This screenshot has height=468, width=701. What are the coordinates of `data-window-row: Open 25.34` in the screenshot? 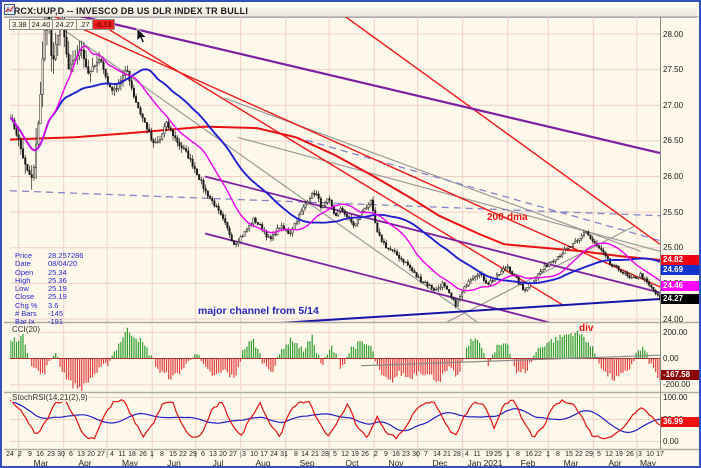 It's located at (41, 272).